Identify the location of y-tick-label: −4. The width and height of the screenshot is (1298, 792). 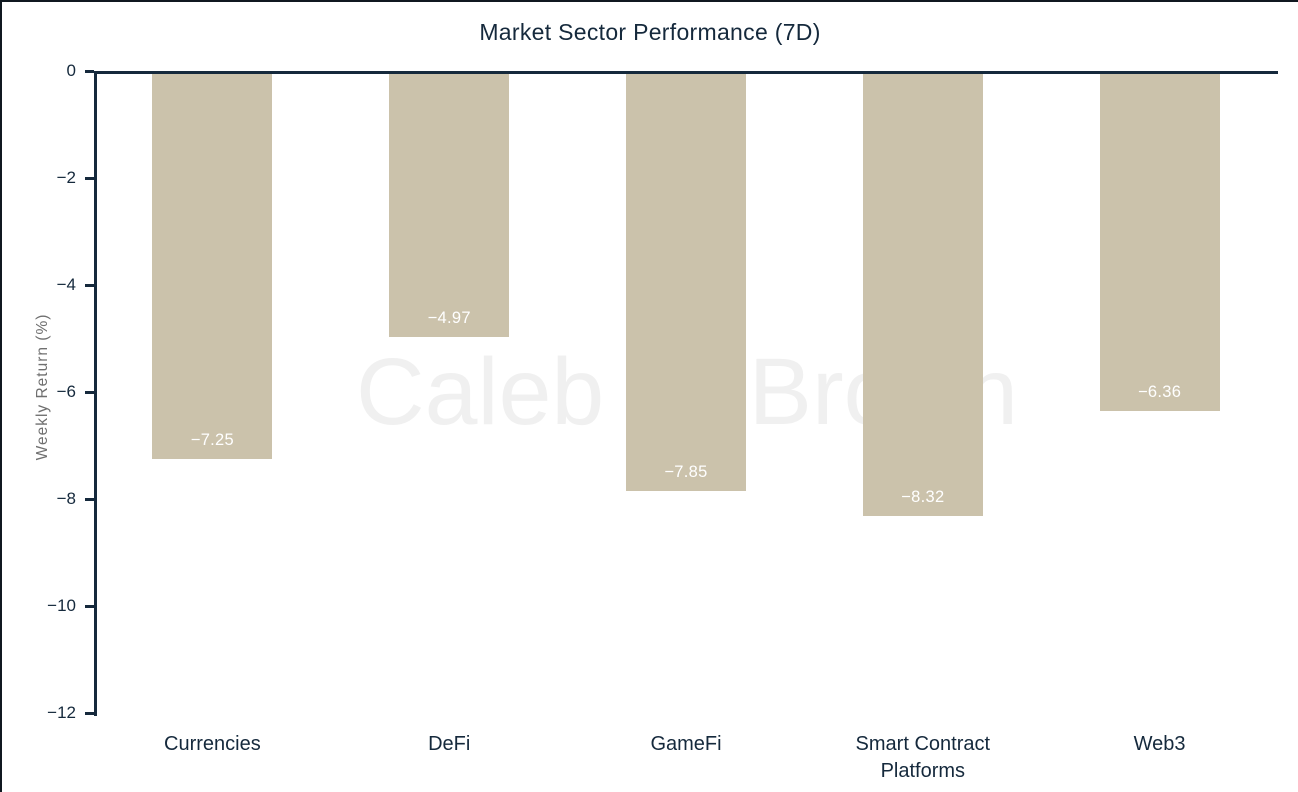
(66, 284).